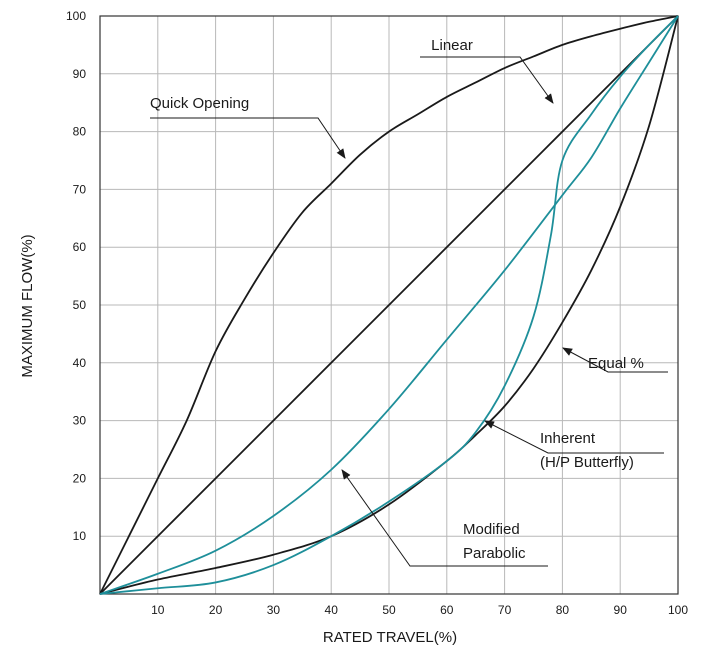 This screenshot has width=708, height=656. What do you see at coordinates (568, 438) in the screenshot?
I see `annotation-text: Inherent` at bounding box center [568, 438].